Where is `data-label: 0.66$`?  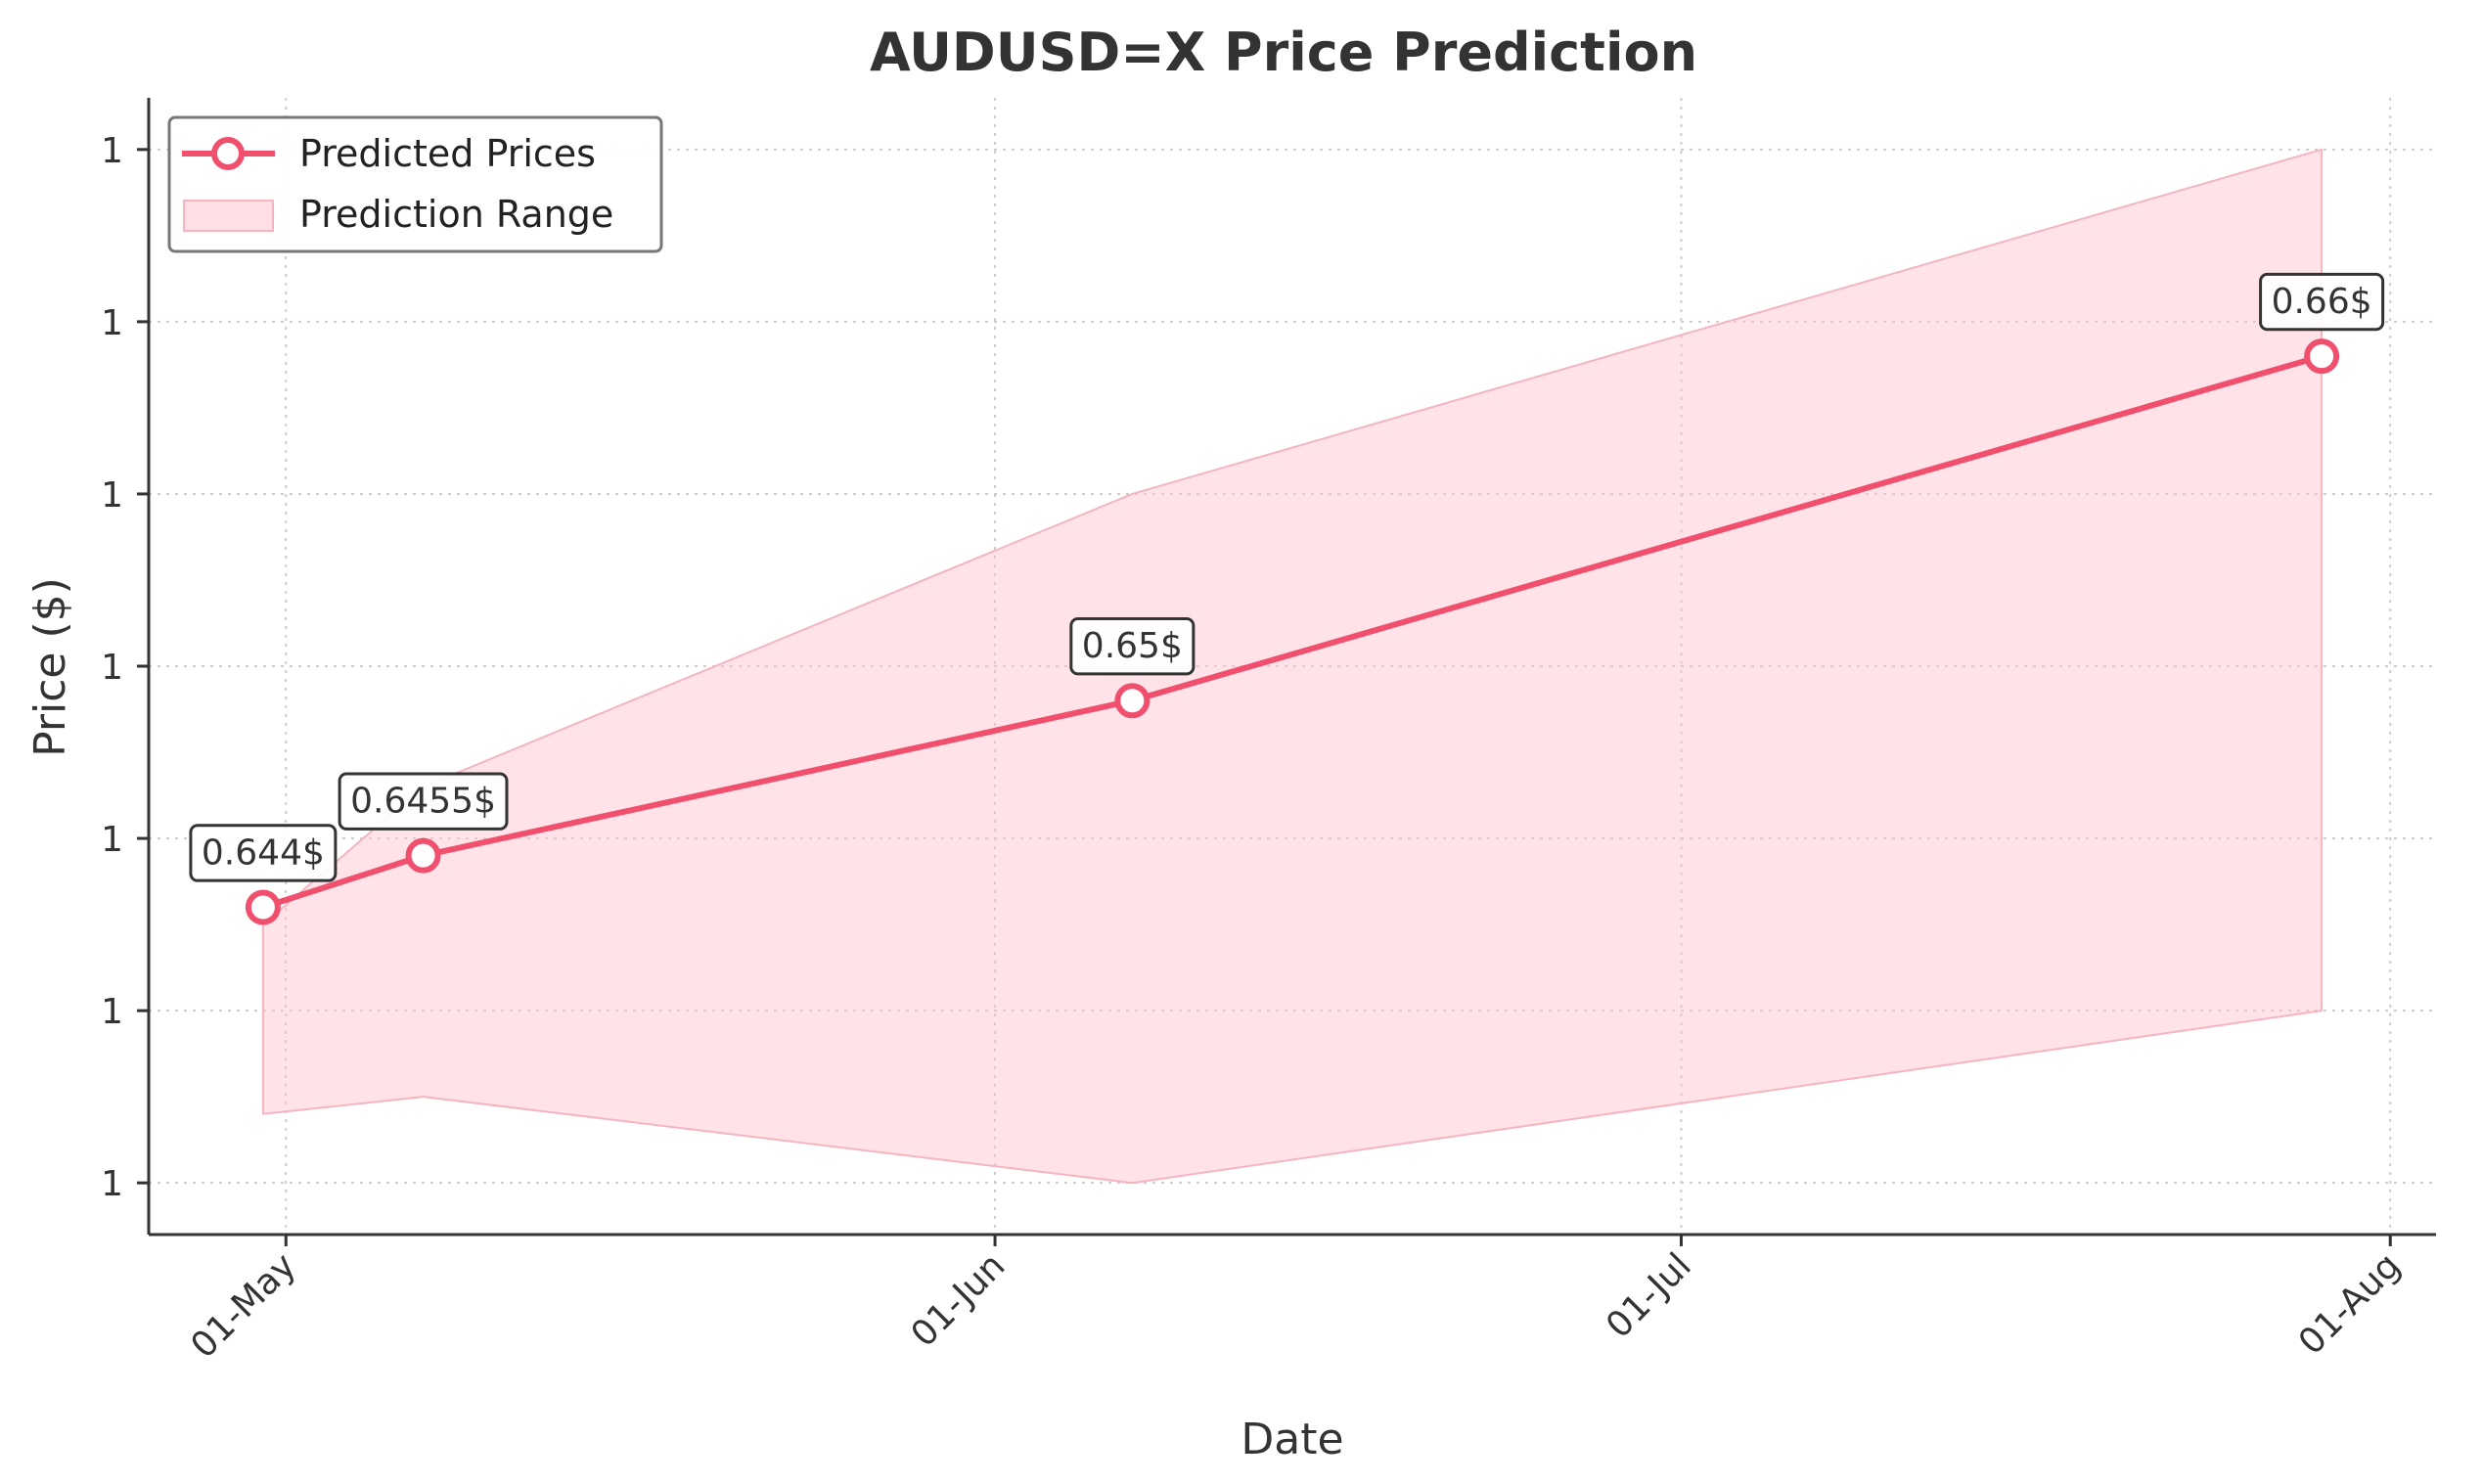 data-label: 0.66$ is located at coordinates (2322, 302).